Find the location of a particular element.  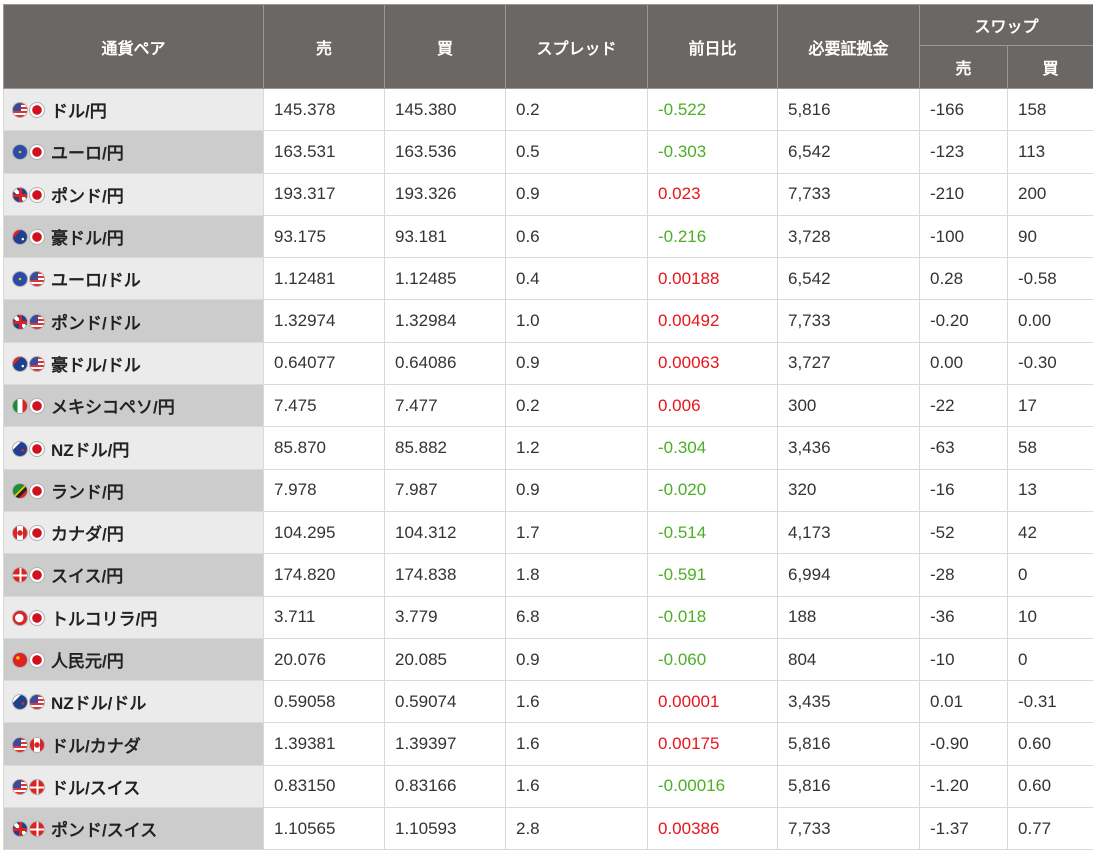

pair-cell: ポンド/ドル is located at coordinates (134, 321).